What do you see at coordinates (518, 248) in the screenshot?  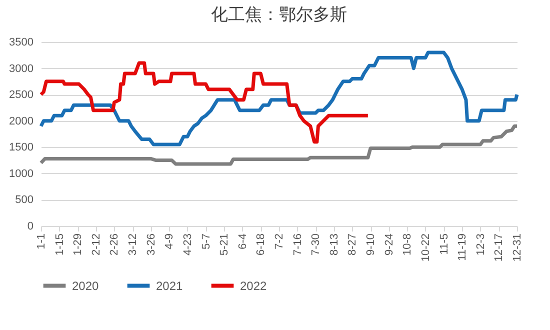 I see `x-tick-label: 12-31` at bounding box center [518, 248].